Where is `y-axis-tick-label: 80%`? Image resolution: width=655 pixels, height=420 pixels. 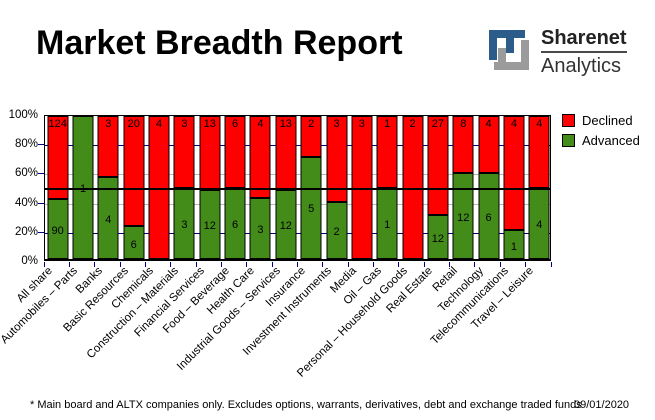
y-axis-tick-label: 80% is located at coordinates (26, 144).